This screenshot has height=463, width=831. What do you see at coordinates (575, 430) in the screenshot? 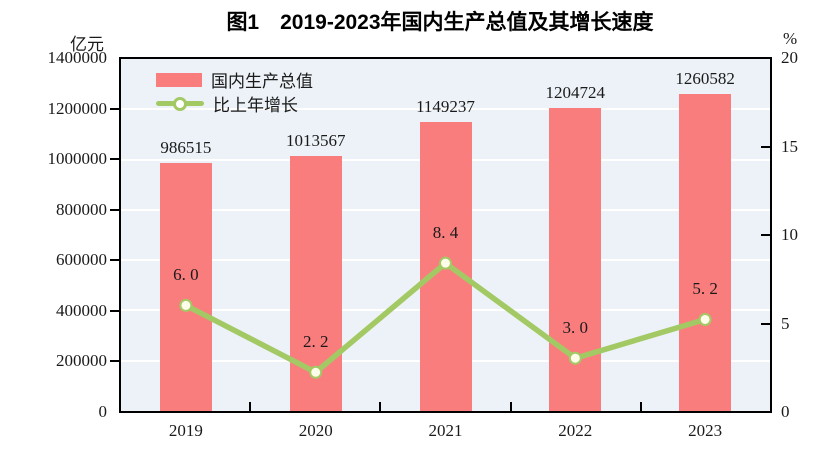
I see `x-axis-label-2022: 2022` at bounding box center [575, 430].